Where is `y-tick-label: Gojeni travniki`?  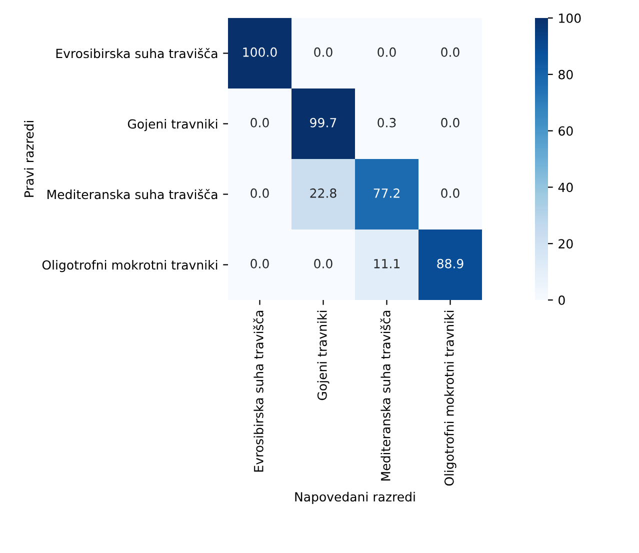
y-tick-label: Gojeni travniki is located at coordinates (173, 125).